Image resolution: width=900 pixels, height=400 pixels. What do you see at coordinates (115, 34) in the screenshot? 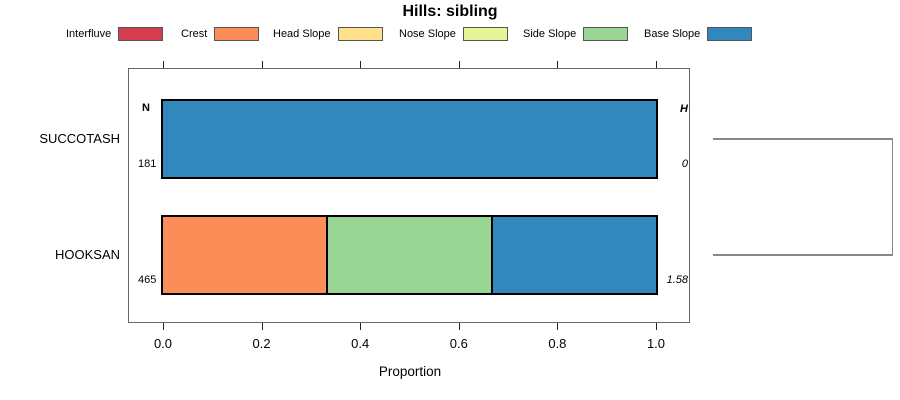
I see `legend-item: Interfluve` at bounding box center [115, 34].